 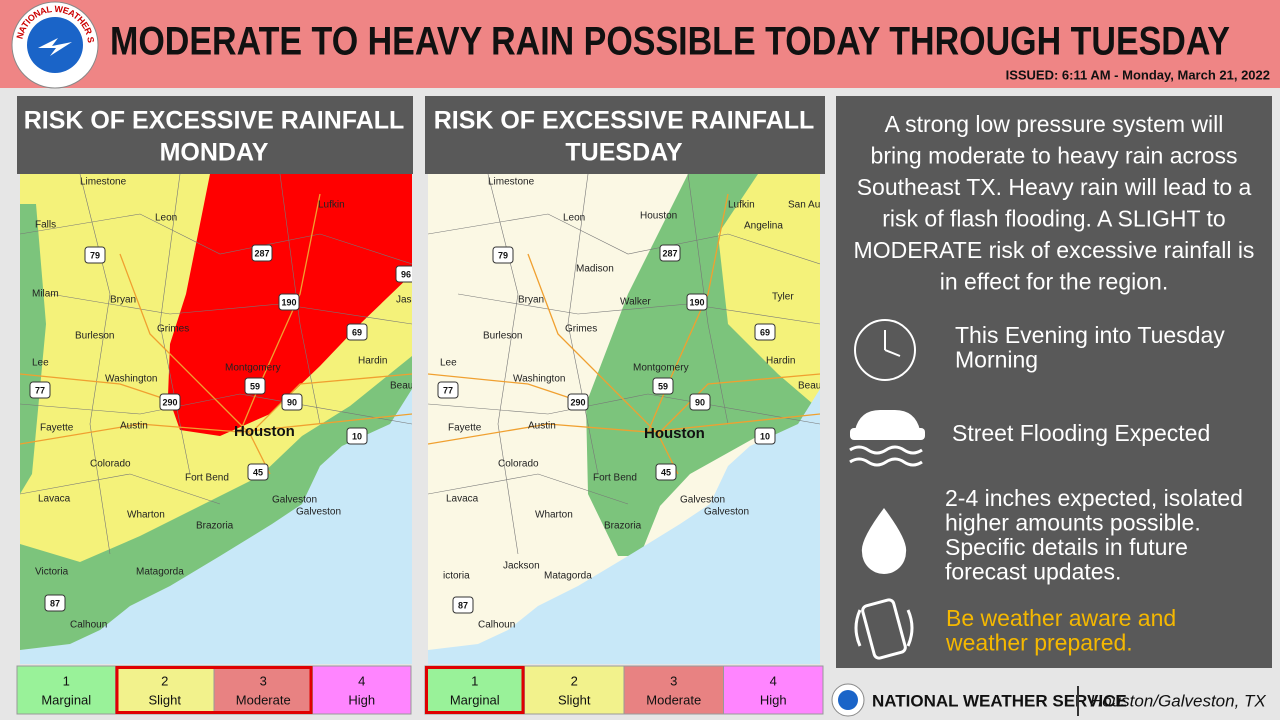 I want to click on highway-label: 10, so click(x=765, y=436).